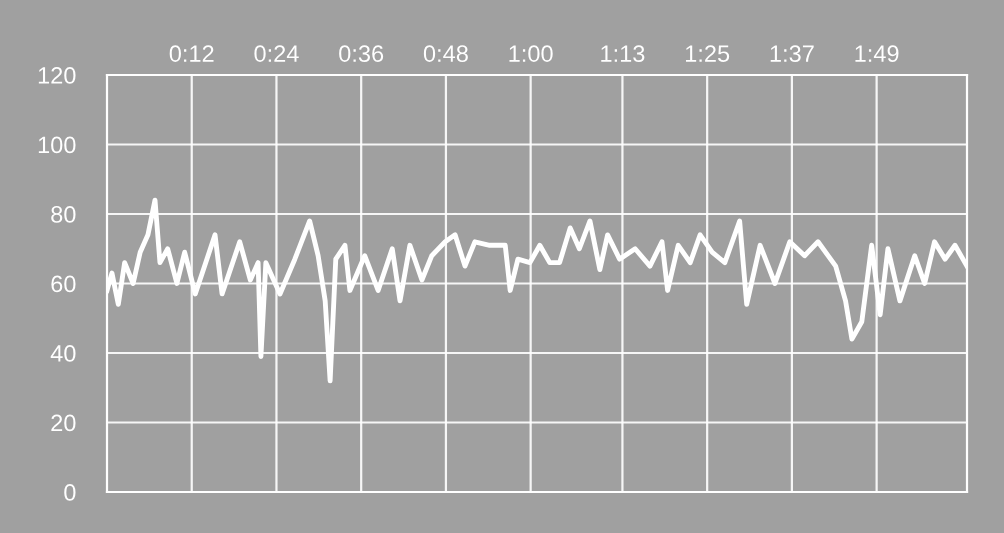  Describe the element at coordinates (877, 53) in the screenshot. I see `x-tick-label: 1:49` at that location.